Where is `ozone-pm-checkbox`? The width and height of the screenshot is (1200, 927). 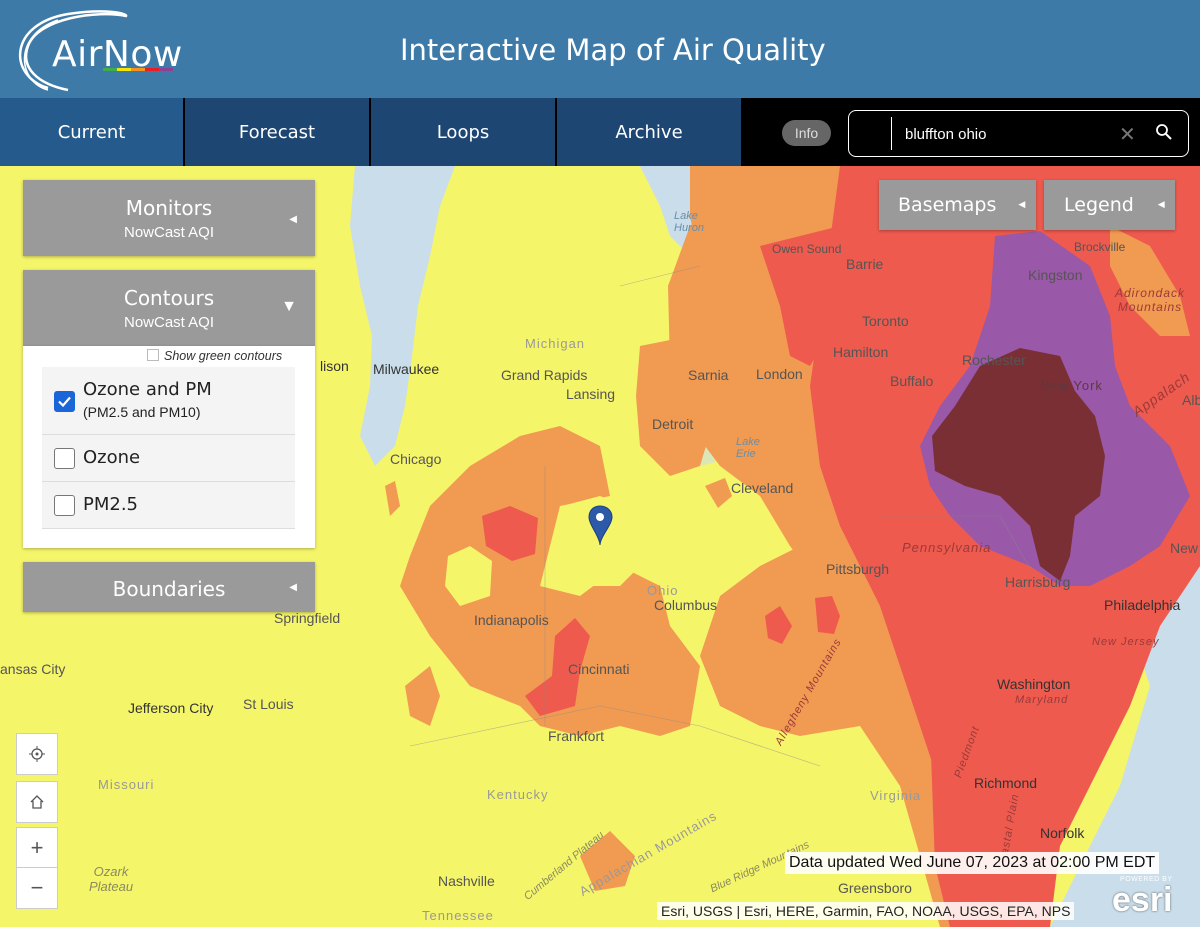
ozone-pm-checkbox is located at coordinates (64, 401).